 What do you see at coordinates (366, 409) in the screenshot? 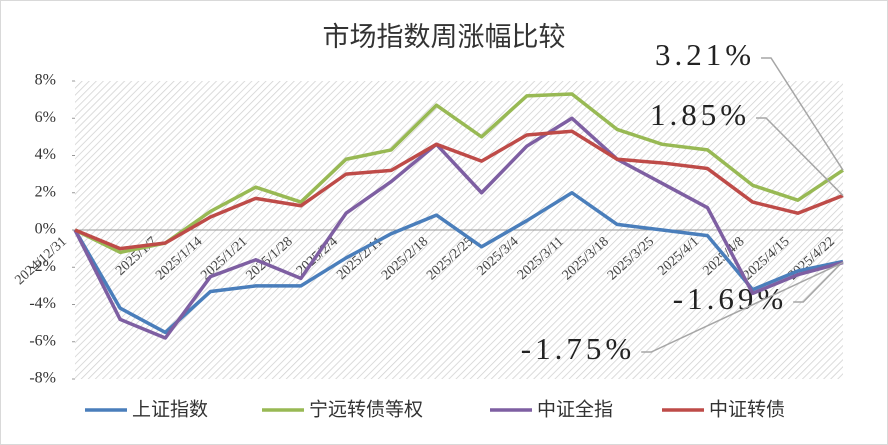
I see `legend-label: 宁远转债等权` at bounding box center [366, 409].